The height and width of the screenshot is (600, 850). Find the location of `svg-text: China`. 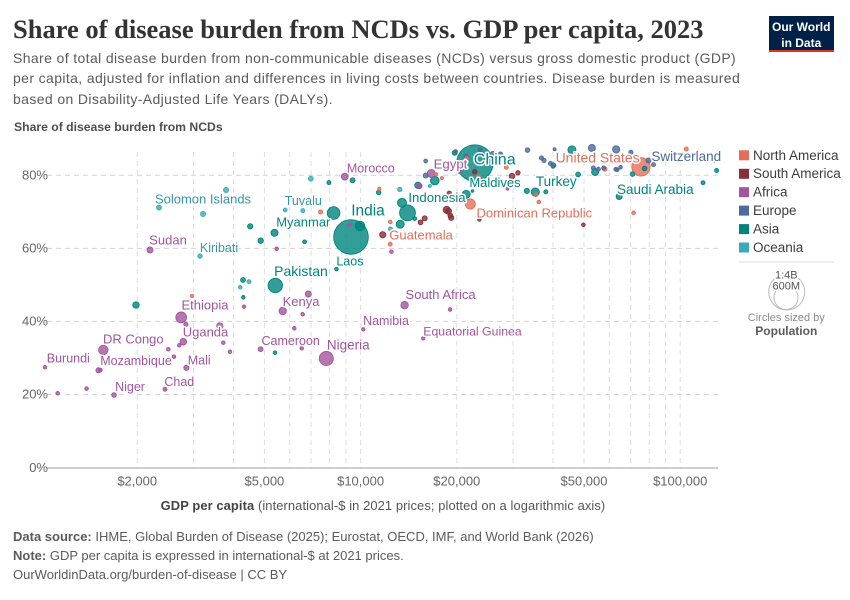

svg-text: China is located at coordinates (495, 159).